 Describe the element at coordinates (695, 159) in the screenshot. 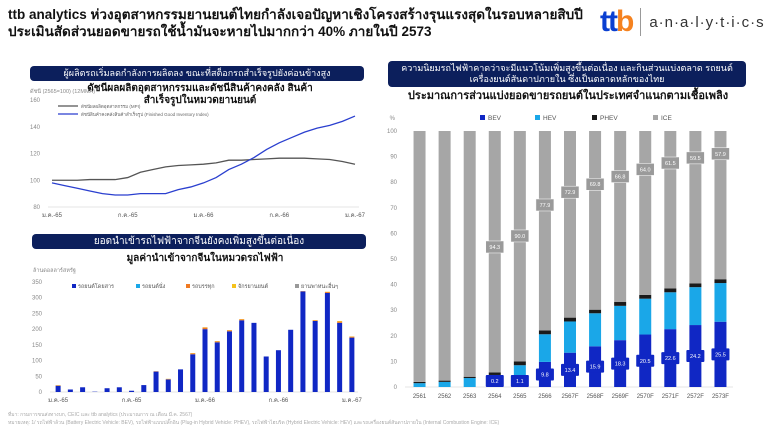

I see `ice-data-label: 59.5` at that location.